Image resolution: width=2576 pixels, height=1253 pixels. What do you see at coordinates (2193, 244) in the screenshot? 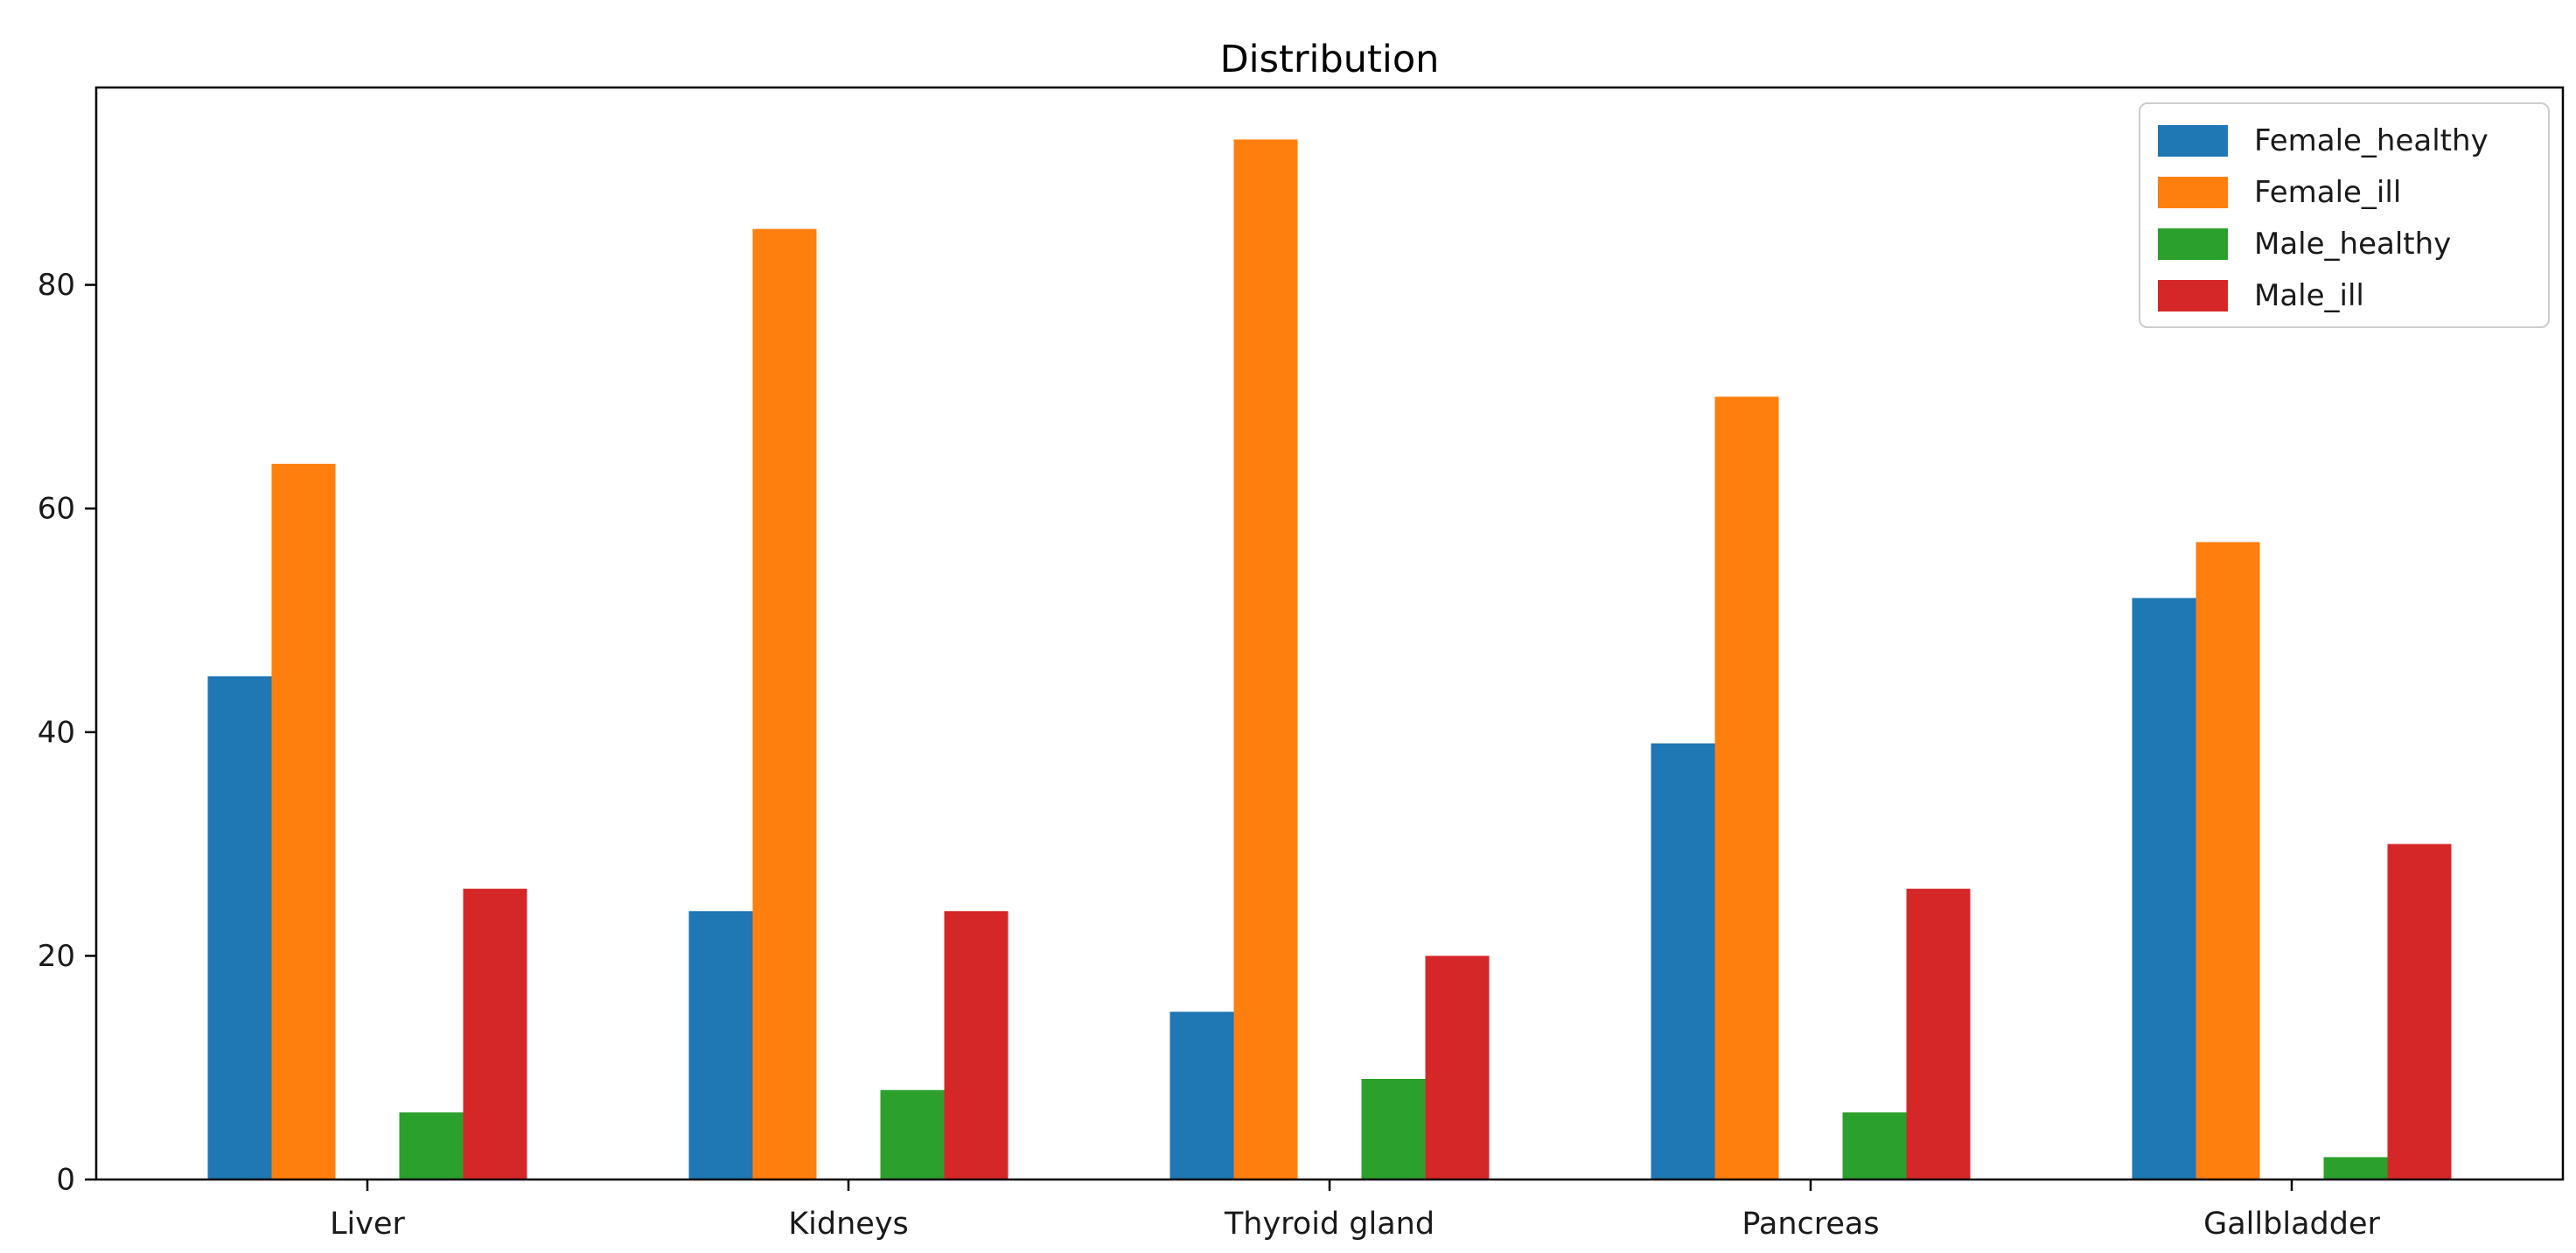
I see `legend-swatch-icon-male-healthy` at bounding box center [2193, 244].